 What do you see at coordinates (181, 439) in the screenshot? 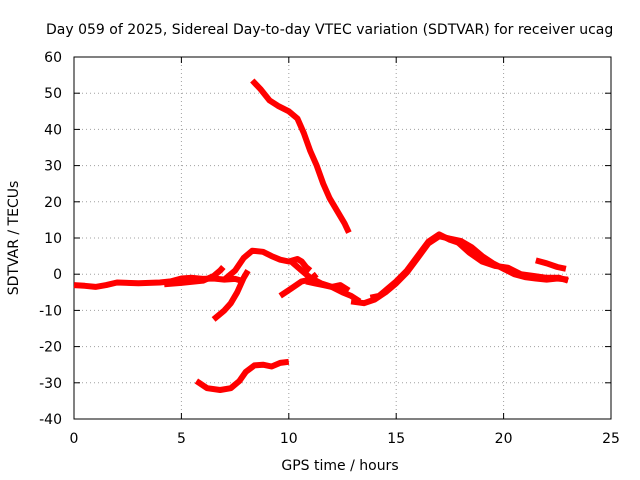
I see `x-tick-label: 5` at bounding box center [181, 439].